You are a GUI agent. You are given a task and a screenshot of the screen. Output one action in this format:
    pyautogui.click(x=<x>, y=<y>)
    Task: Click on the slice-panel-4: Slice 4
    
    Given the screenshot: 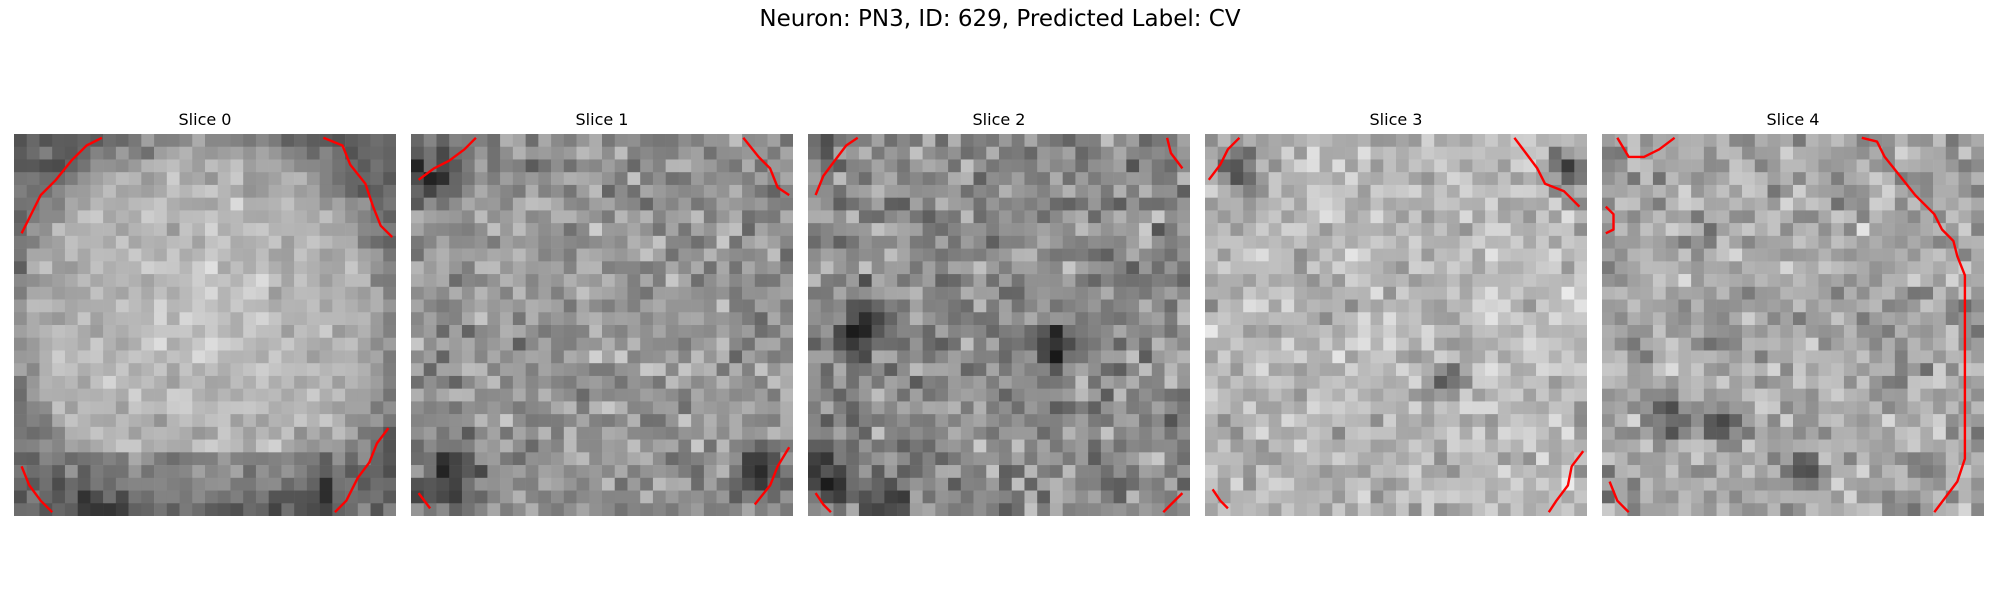 What is the action you would take?
    pyautogui.click(x=1793, y=312)
    